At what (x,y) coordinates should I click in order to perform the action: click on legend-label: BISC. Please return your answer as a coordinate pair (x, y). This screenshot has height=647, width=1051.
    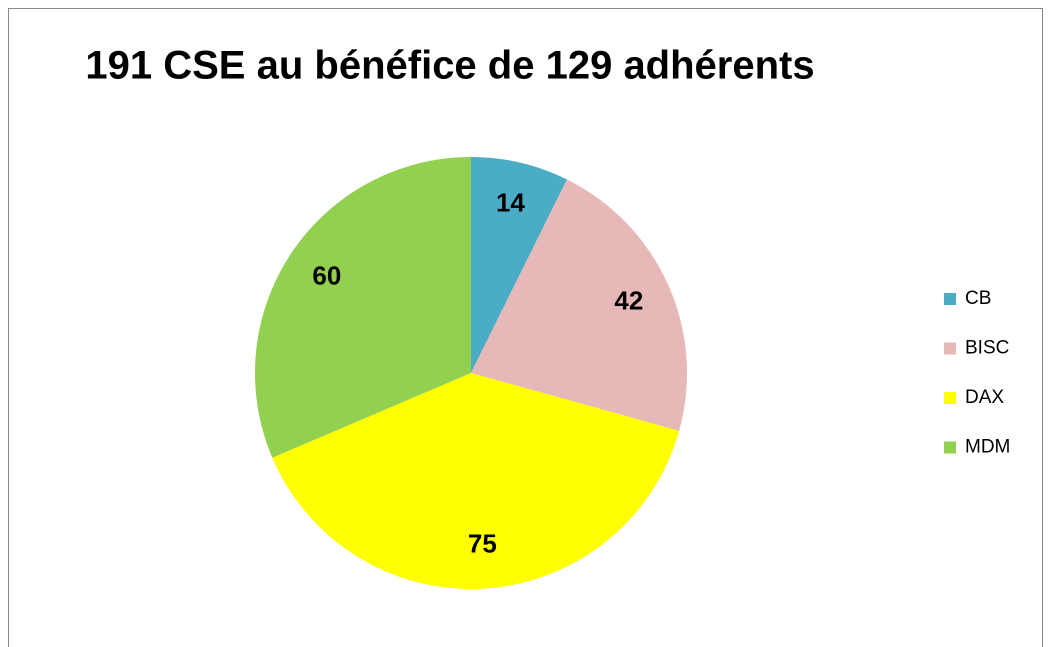
    Looking at the image, I should click on (987, 348).